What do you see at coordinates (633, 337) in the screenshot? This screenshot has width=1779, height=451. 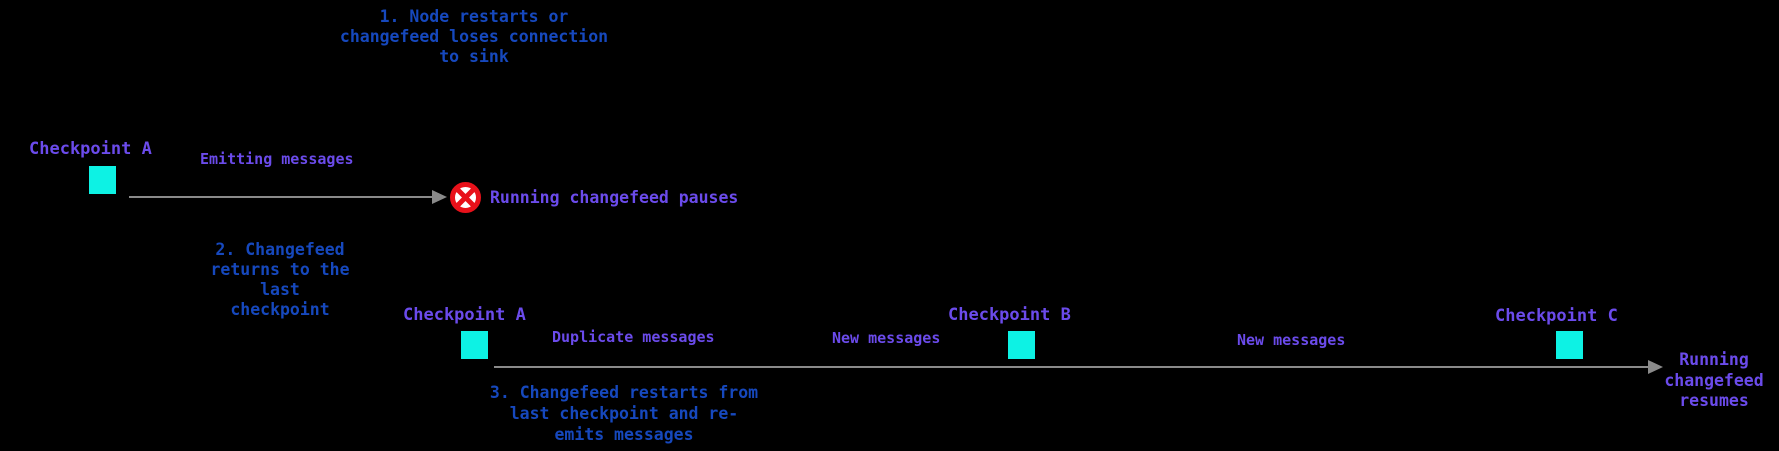 I see `timeline2-duplicate-messages-label: Duplicate messages` at bounding box center [633, 337].